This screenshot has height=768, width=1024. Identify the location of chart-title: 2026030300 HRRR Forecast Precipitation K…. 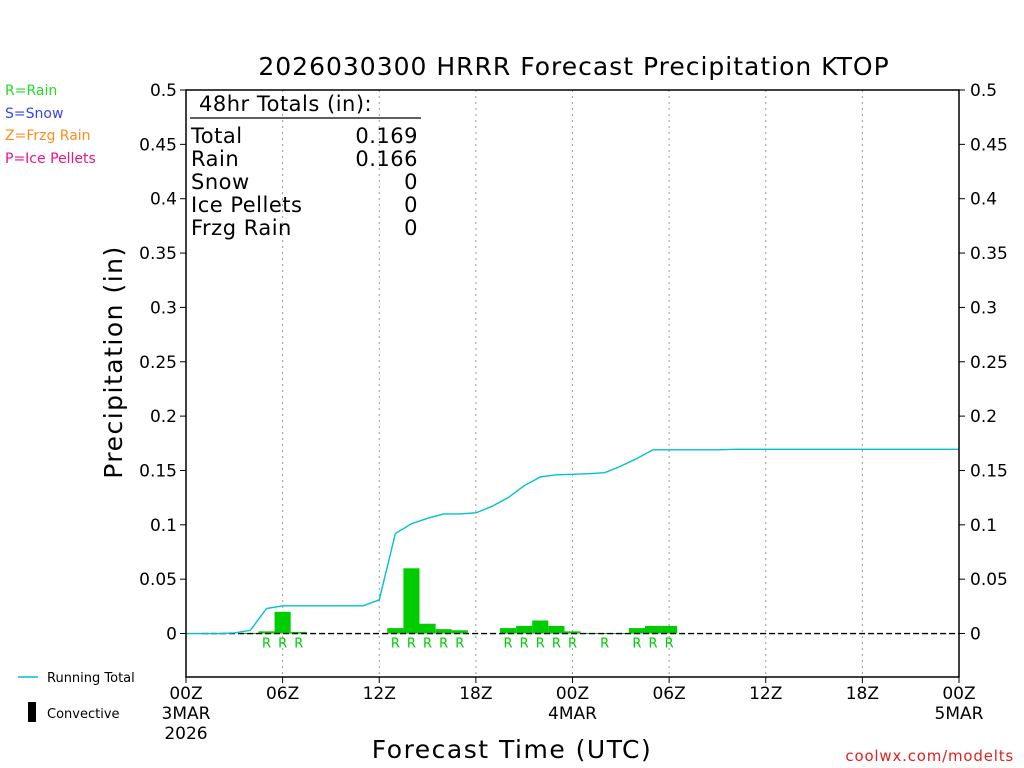
(573, 66).